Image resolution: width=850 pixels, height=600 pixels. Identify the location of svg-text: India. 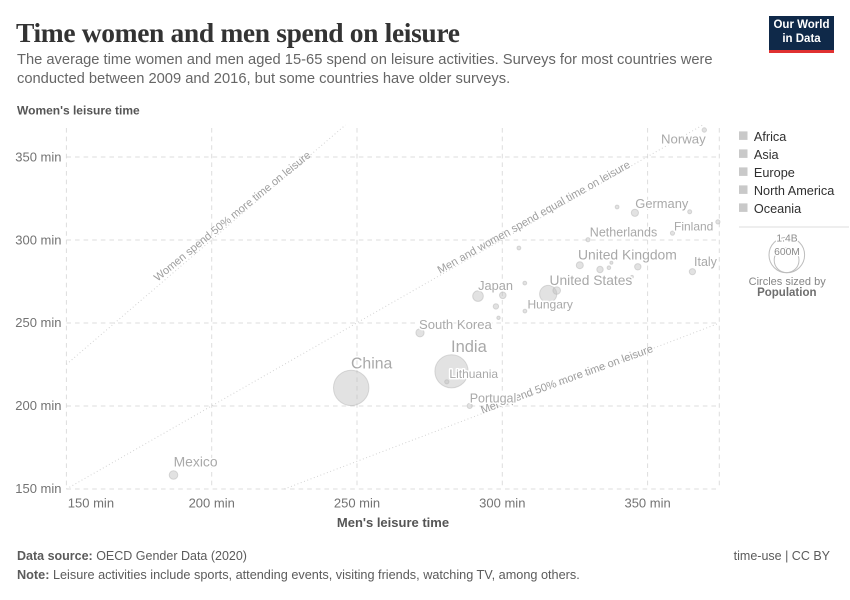
(469, 347).